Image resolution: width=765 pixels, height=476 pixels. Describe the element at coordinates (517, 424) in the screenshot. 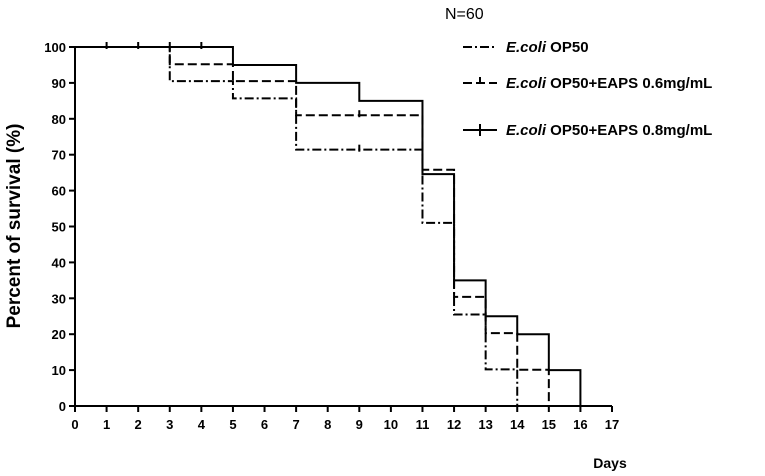

I see `x-tick-label: 14` at that location.